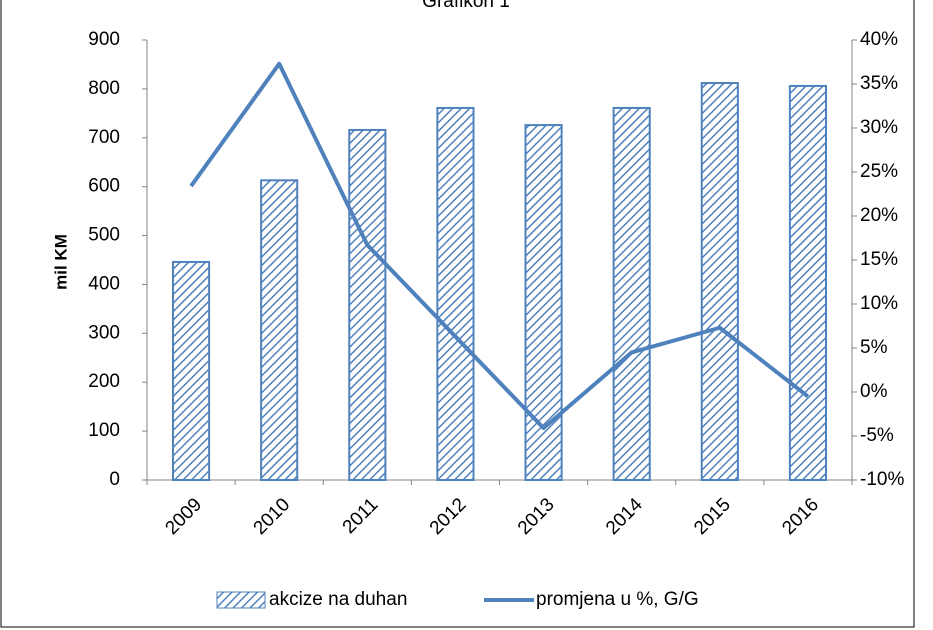  Describe the element at coordinates (879, 303) in the screenshot. I see `y2-tick-label: 10%` at that location.